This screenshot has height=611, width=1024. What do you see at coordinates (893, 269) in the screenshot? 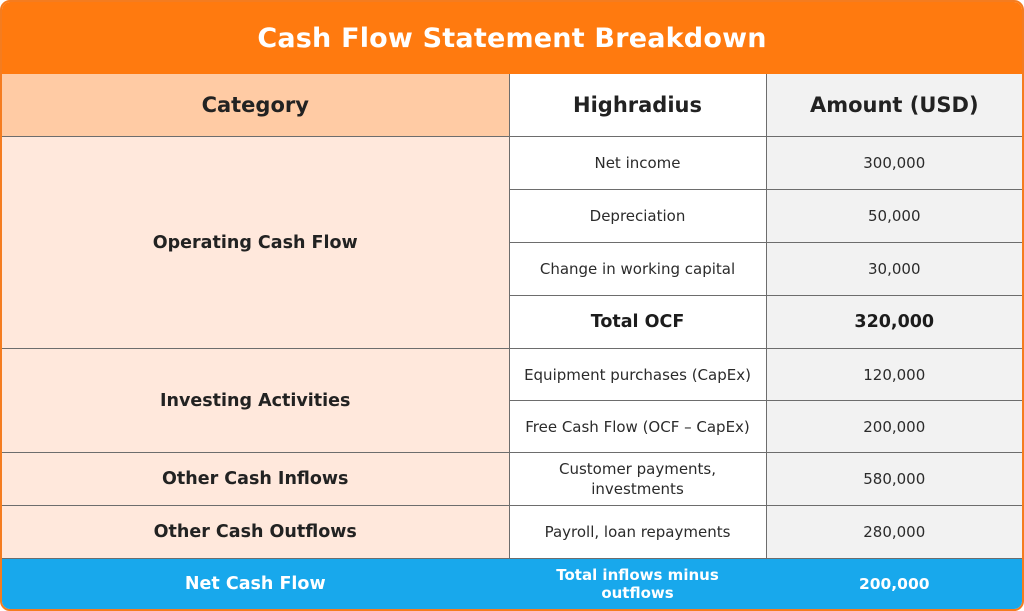
I see `amount-working-capital: 30,000` at bounding box center [893, 269].